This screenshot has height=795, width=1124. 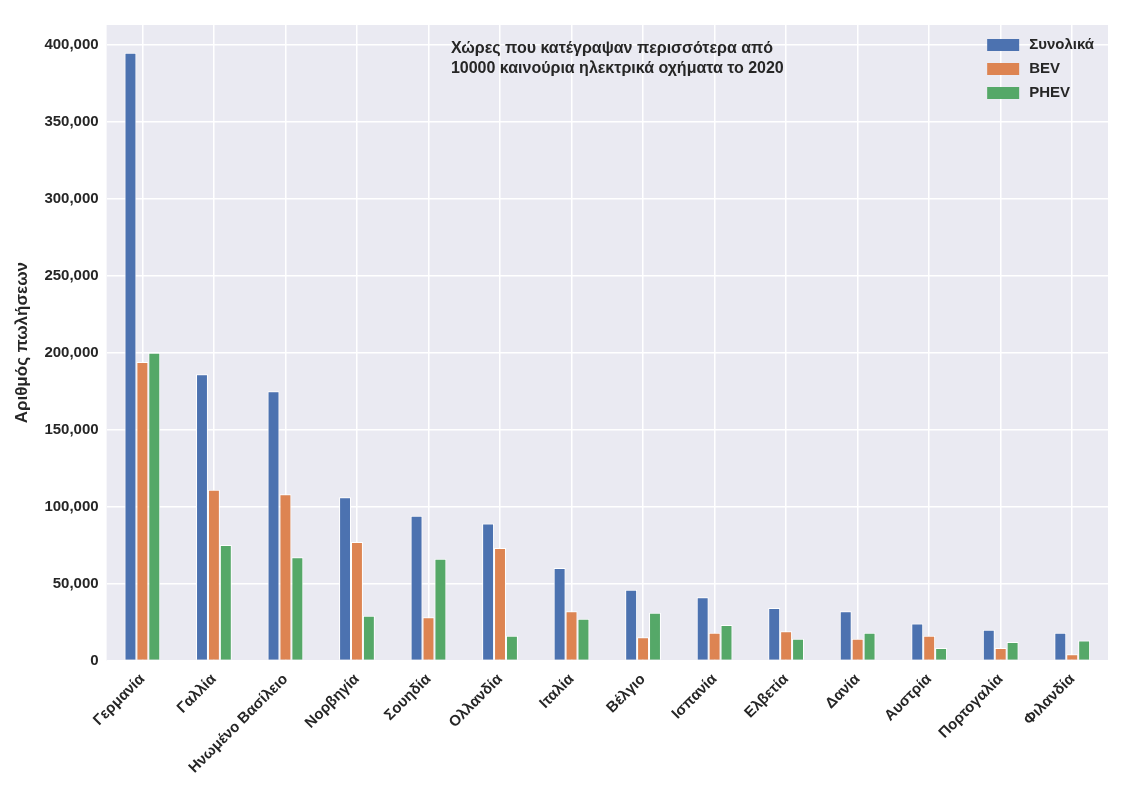 I want to click on y-tick-label: 200,000, so click(x=71, y=351).